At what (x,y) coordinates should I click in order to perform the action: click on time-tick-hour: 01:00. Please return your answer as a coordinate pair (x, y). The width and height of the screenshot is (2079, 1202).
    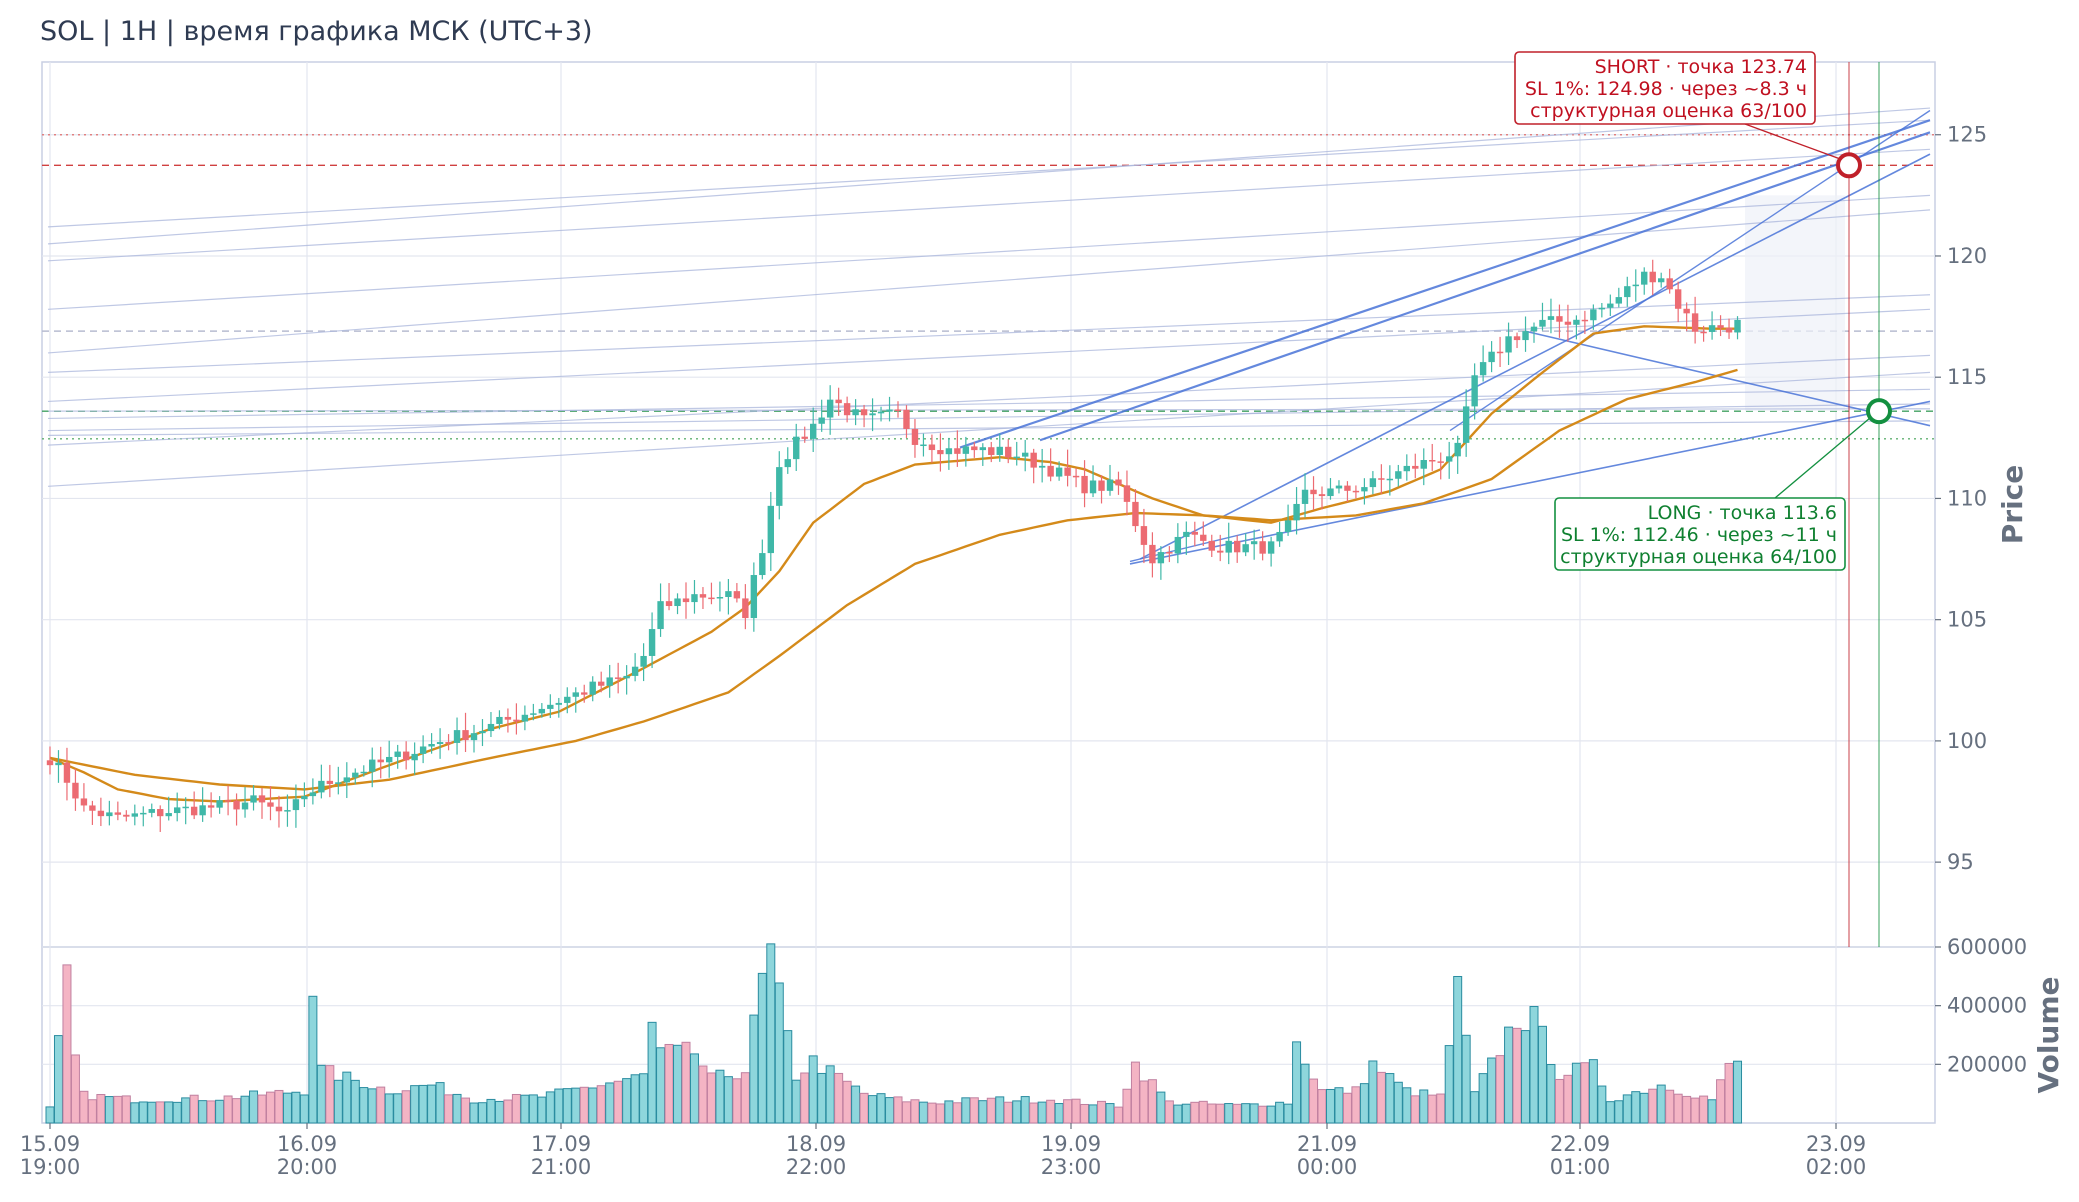
    Looking at the image, I should click on (1580, 1167).